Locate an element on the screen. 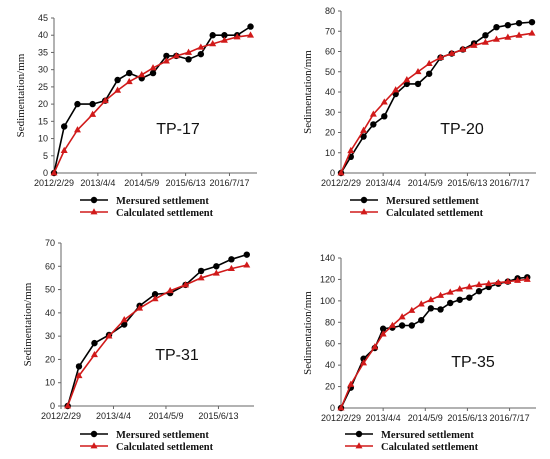 The height and width of the screenshot is (459, 550). legend-marker-calculated is located at coordinates (359, 445).